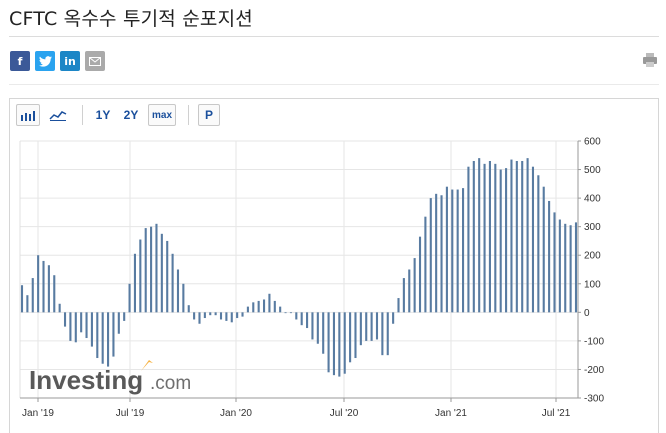 This screenshot has width=666, height=433. Describe the element at coordinates (95, 61) in the screenshot. I see `email-share-button` at that location.